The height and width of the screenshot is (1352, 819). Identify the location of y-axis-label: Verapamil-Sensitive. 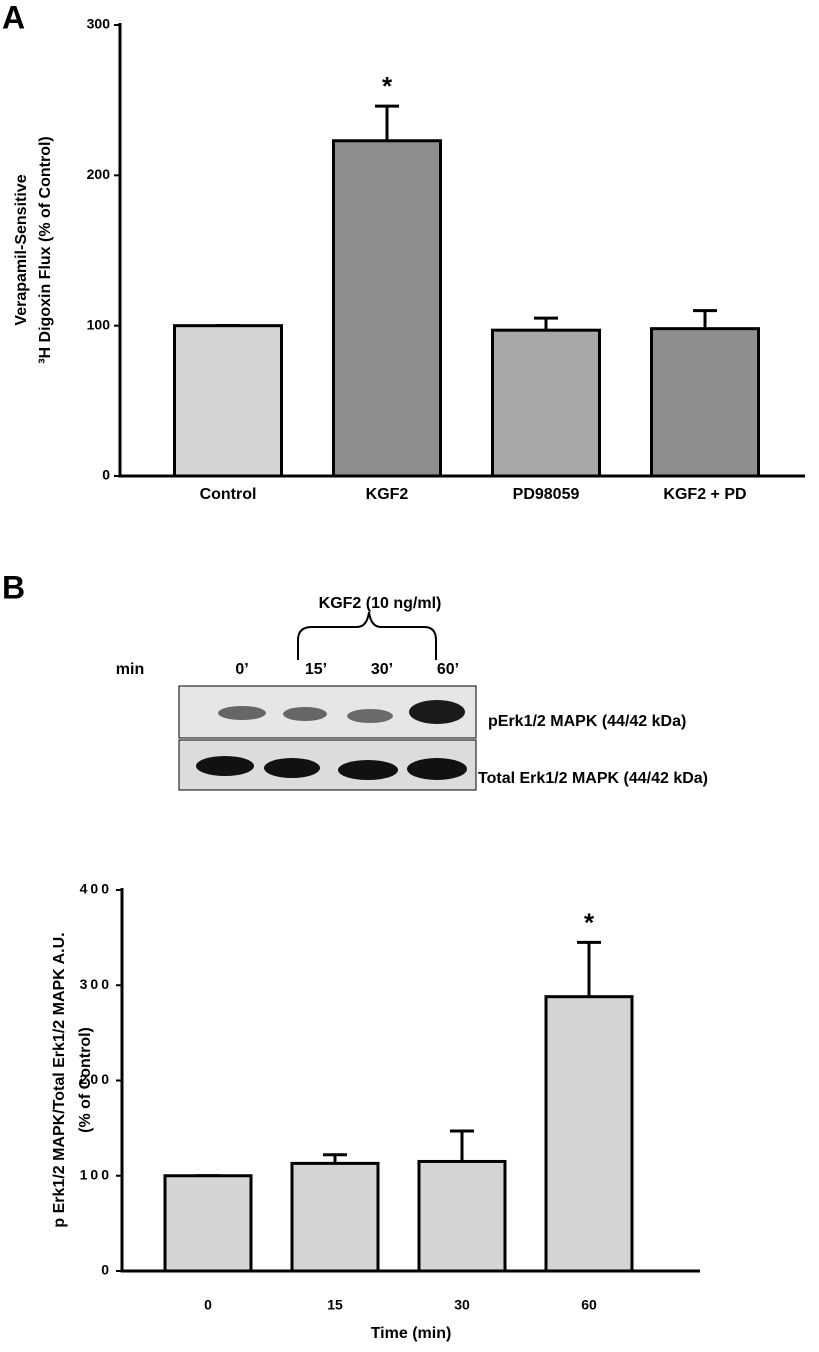
(21, 249).